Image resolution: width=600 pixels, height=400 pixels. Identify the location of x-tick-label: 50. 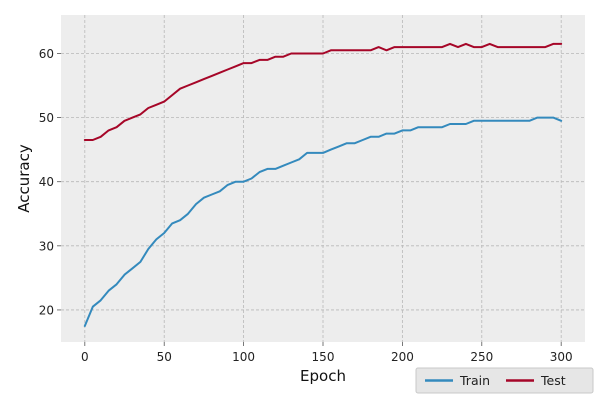
(164, 357).